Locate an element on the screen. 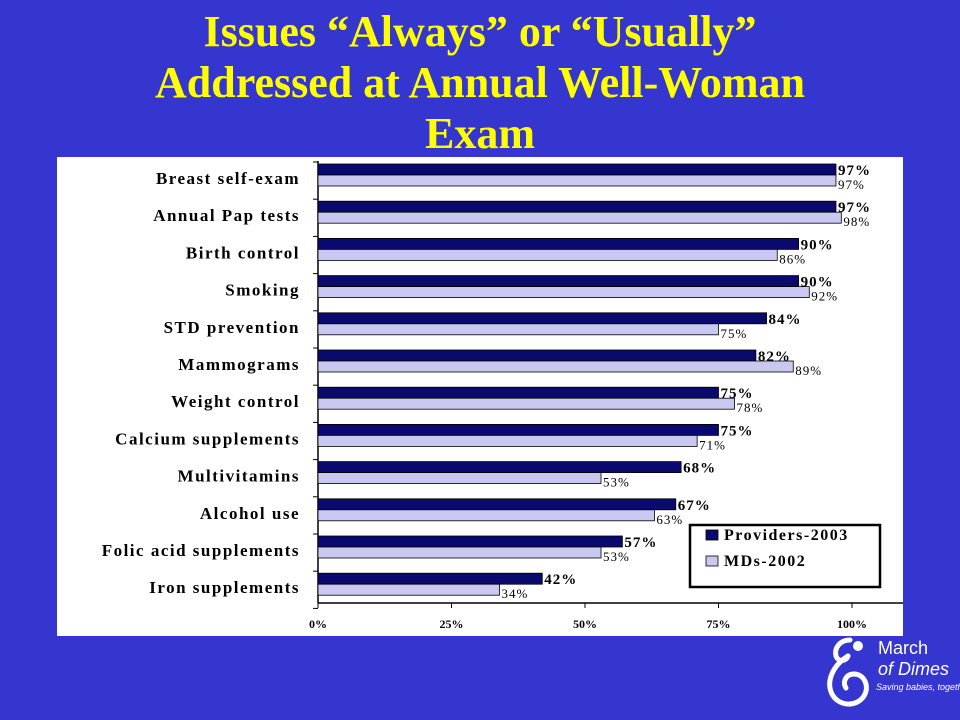  value-label-mds-2002: 71% is located at coordinates (712, 444).